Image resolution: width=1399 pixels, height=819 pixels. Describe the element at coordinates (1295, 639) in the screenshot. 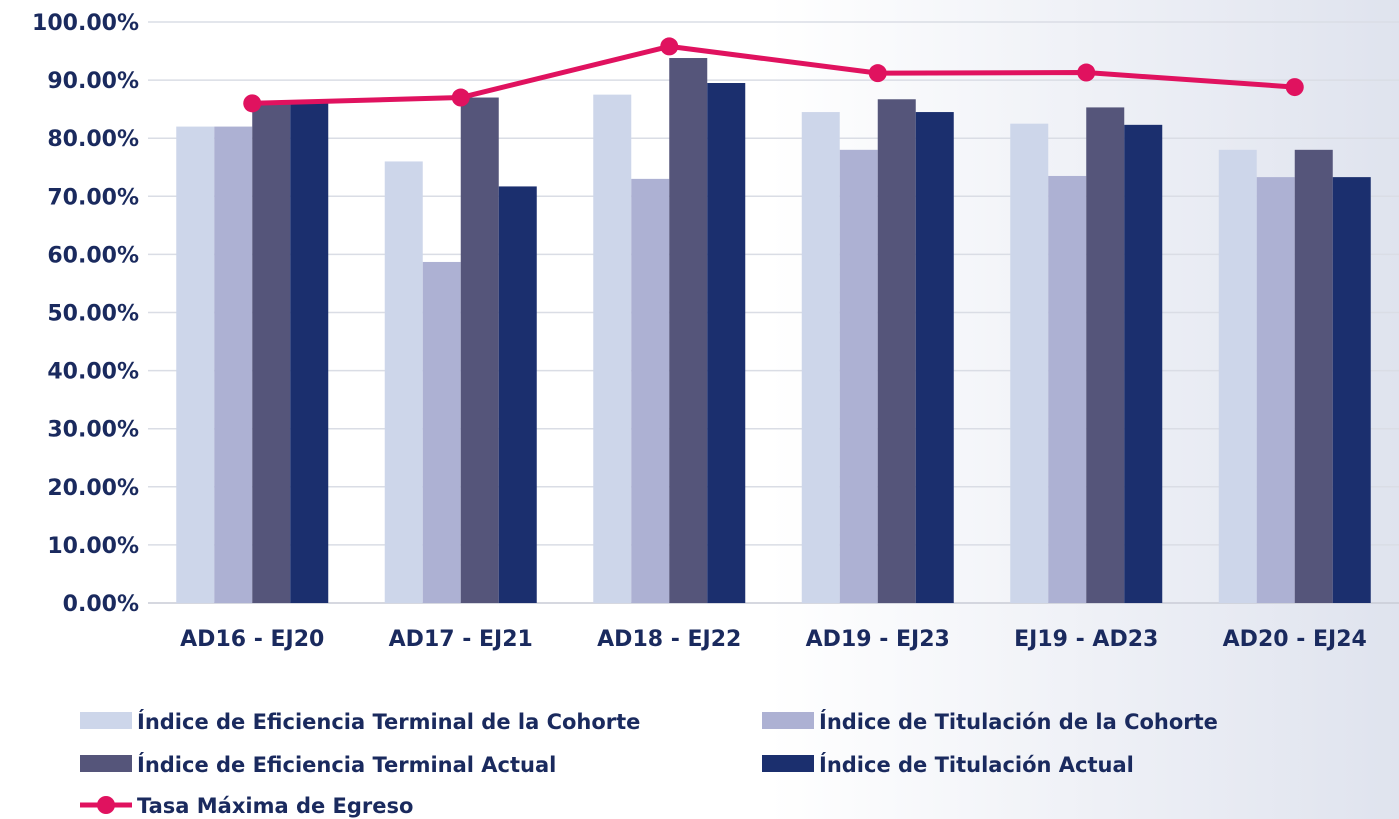

I see `x-tick-label: AD20 - EJ24` at that location.